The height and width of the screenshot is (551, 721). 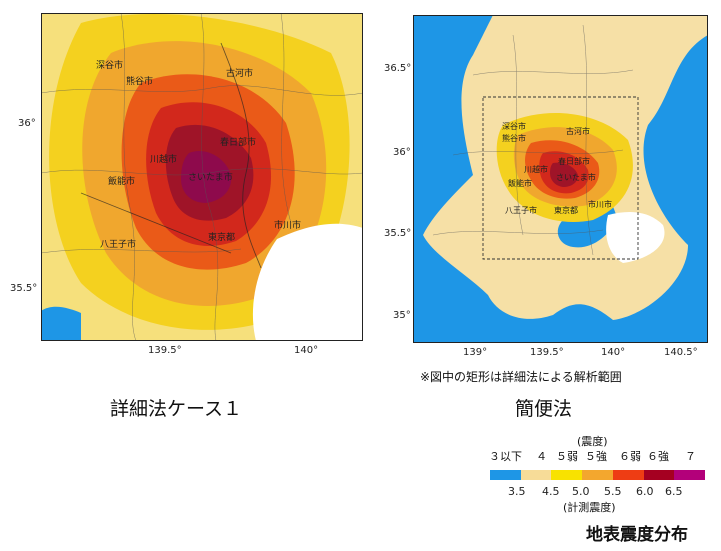 What do you see at coordinates (690, 456) in the screenshot?
I see `legend-class-7: ７` at bounding box center [690, 456].